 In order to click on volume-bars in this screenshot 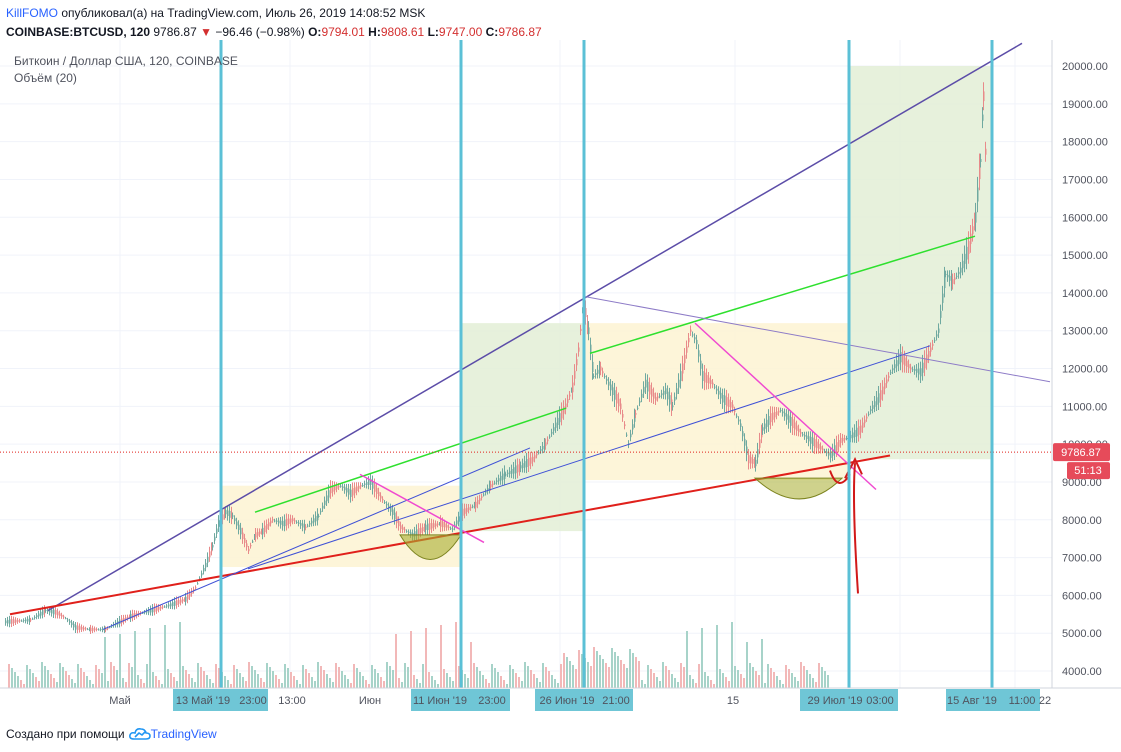, I will do `click(418, 655)`.